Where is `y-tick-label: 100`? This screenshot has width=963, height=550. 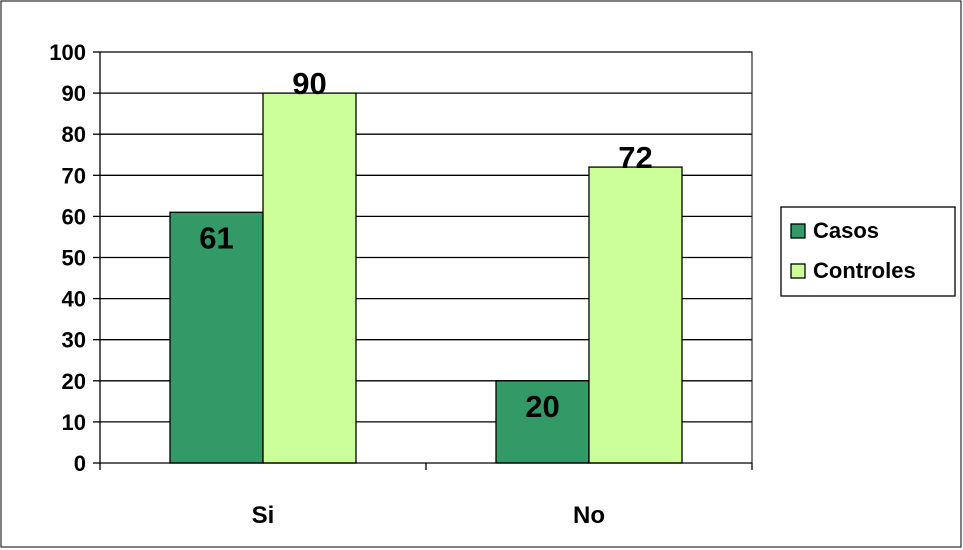
y-tick-label: 100 is located at coordinates (67, 52).